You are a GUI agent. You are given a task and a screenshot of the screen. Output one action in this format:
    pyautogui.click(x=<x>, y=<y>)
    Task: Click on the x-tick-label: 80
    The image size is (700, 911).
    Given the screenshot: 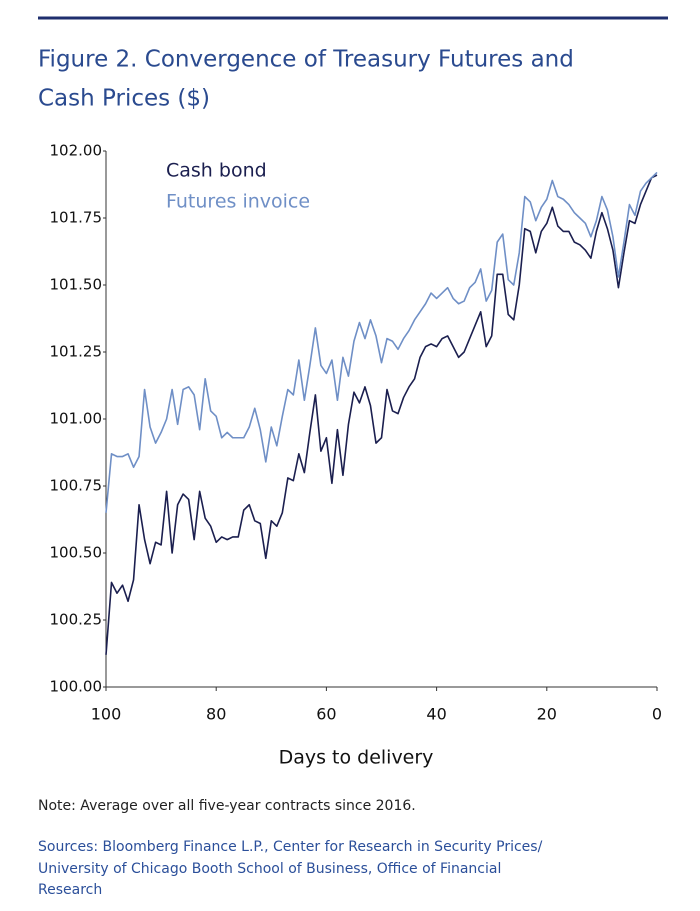 What is the action you would take?
    pyautogui.click(x=216, y=714)
    